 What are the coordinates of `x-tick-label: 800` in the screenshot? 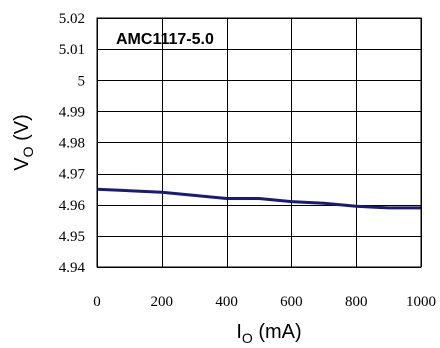 It's located at (356, 302).